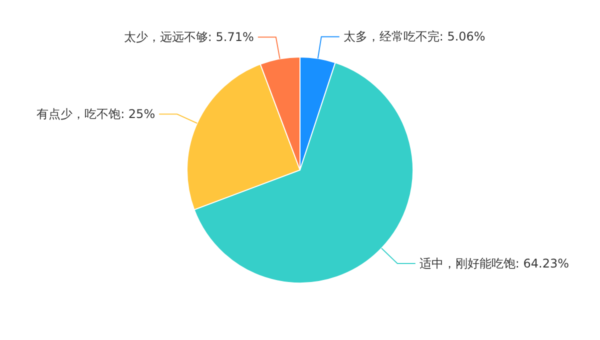 This screenshot has width=600, height=340. Describe the element at coordinates (189, 37) in the screenshot. I see `slice-label: 太少，远远不够: 5.71%` at that location.